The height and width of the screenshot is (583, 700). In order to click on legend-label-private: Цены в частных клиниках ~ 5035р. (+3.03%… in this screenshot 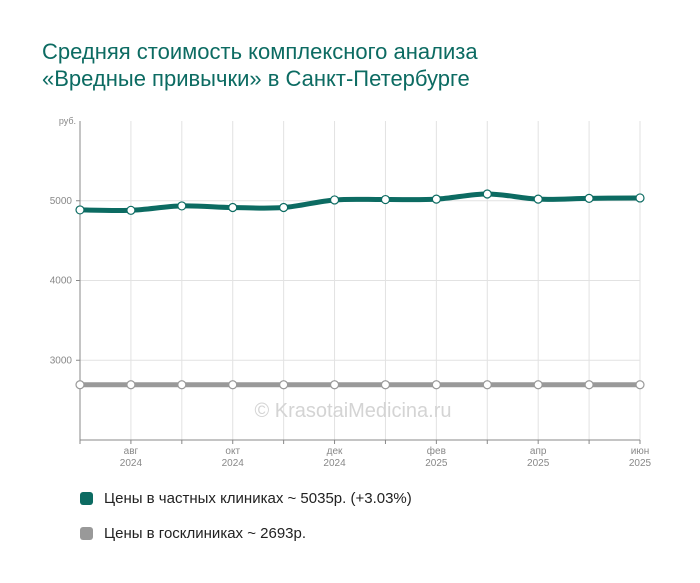, I will do `click(258, 498)`.